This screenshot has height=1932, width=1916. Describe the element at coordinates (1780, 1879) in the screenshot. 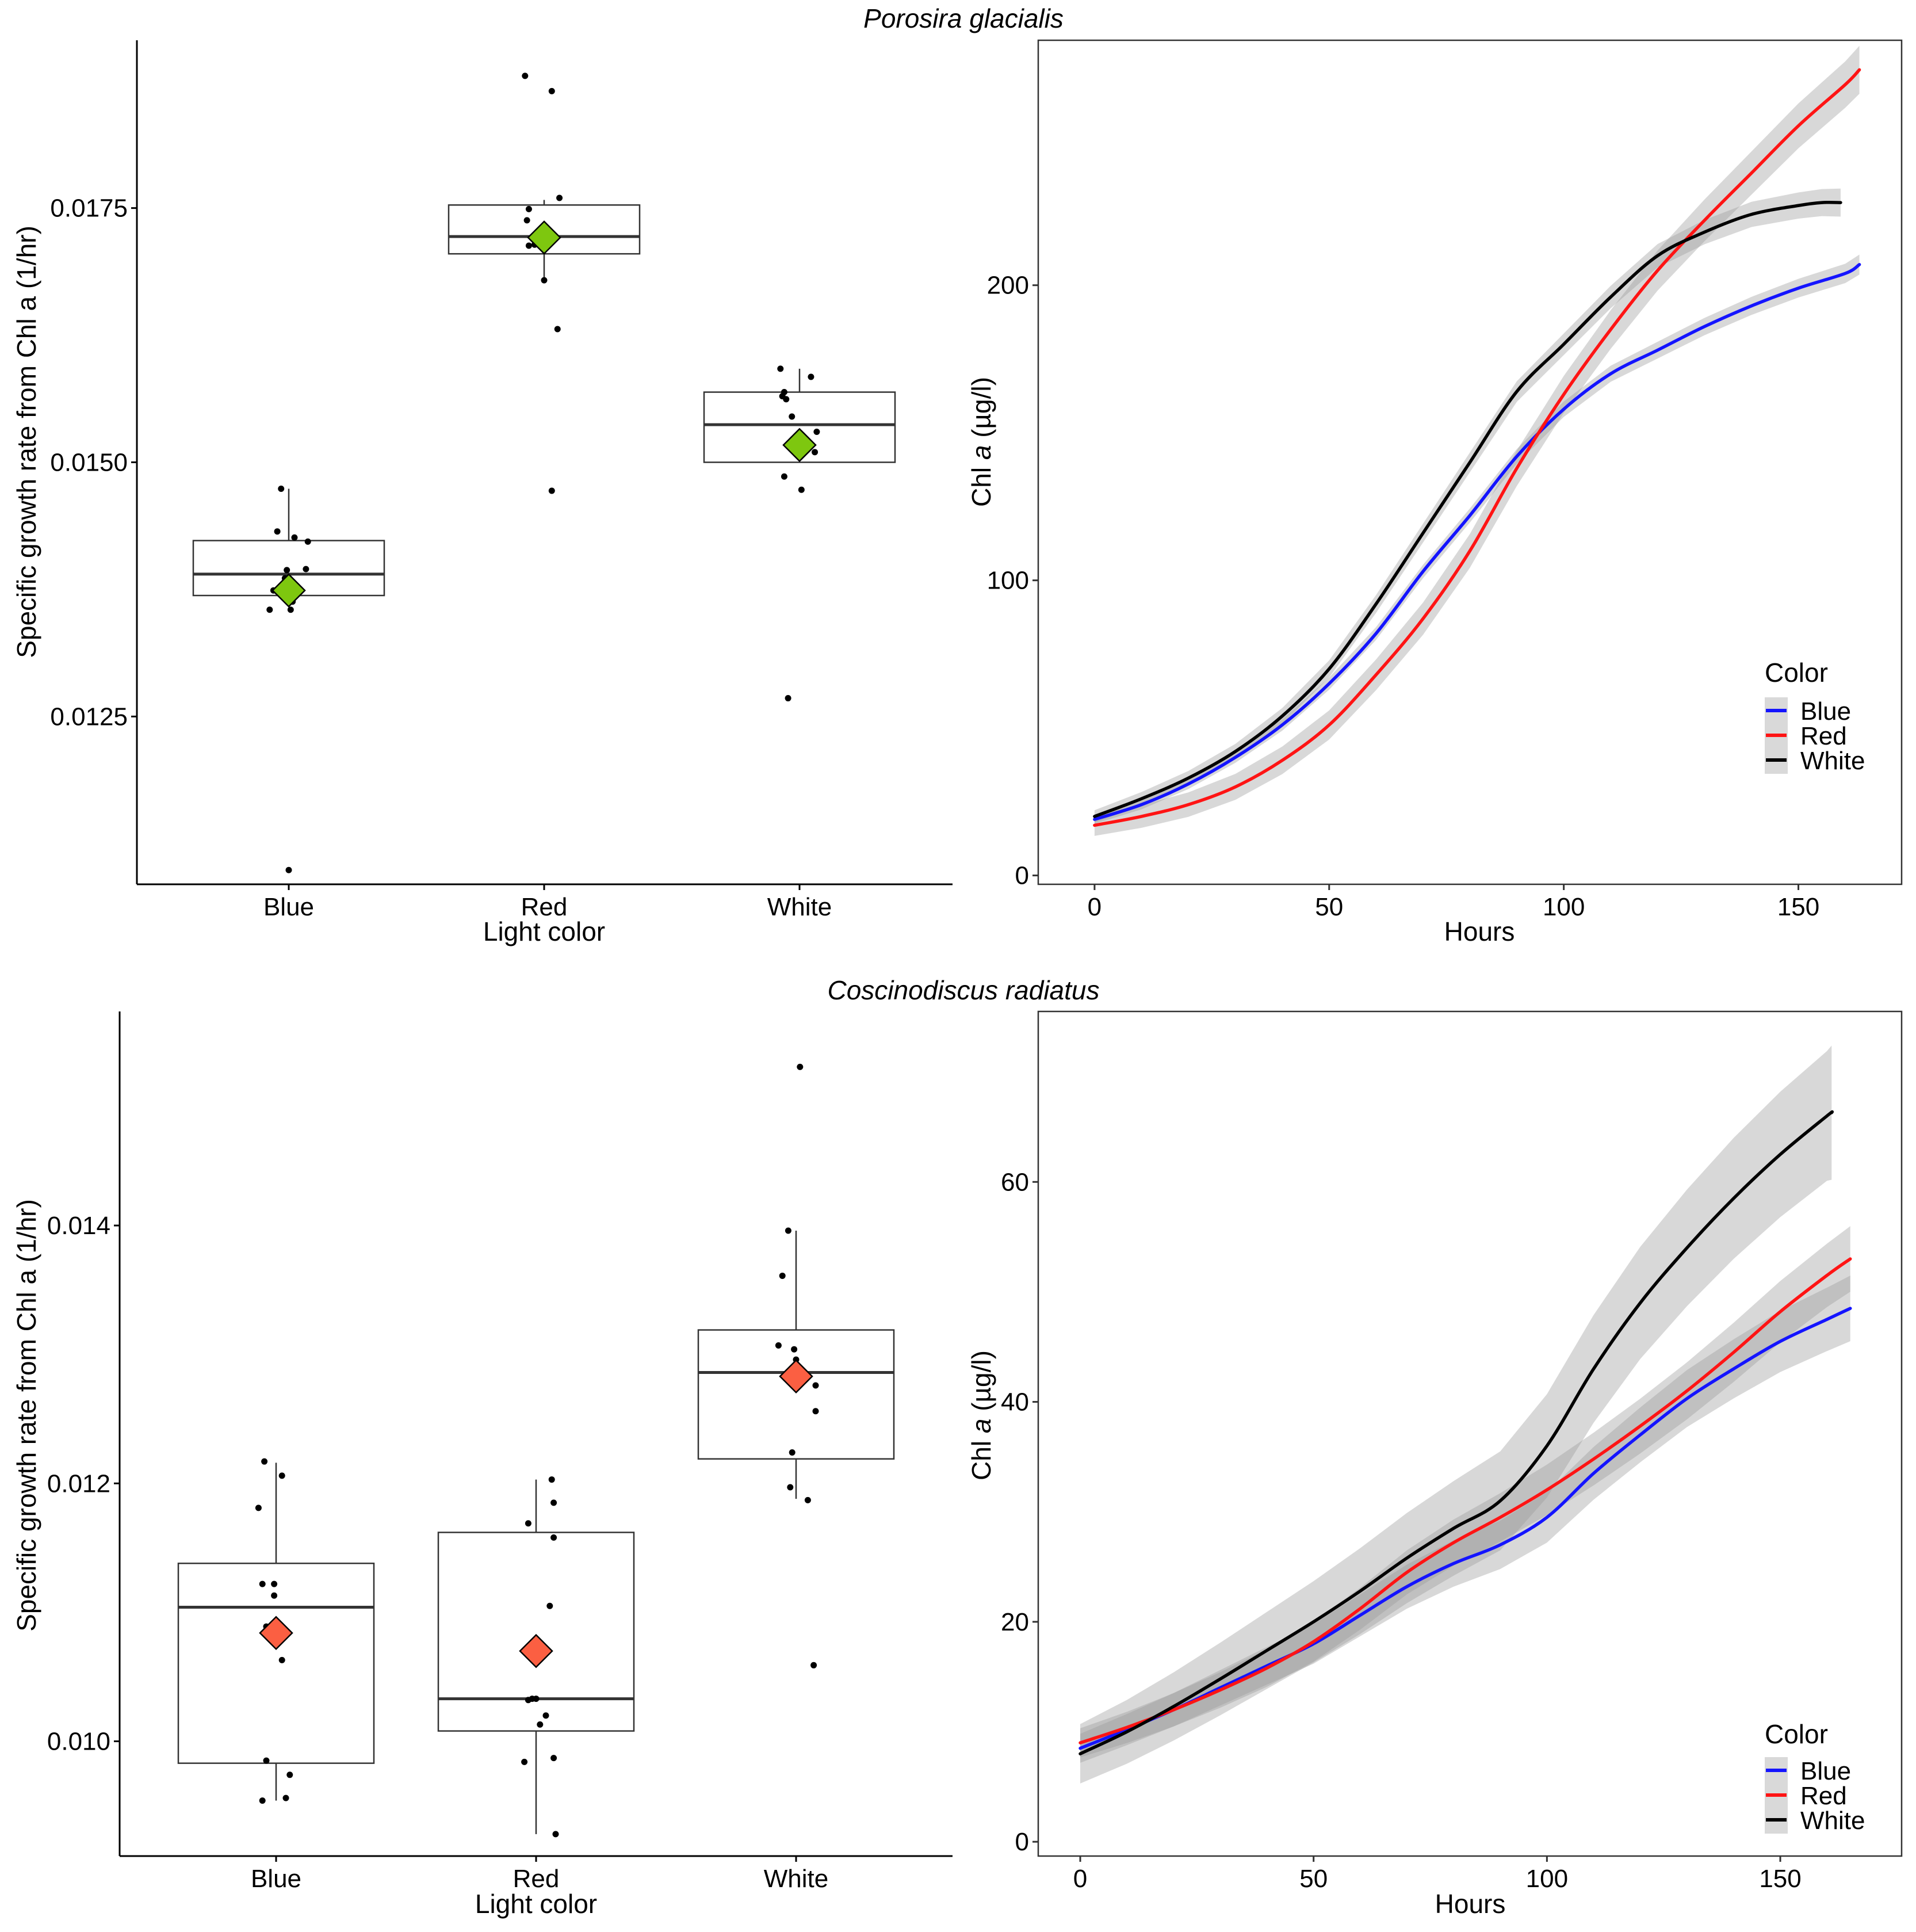

I see `panel-2-line-xtick-label: 150` at that location.